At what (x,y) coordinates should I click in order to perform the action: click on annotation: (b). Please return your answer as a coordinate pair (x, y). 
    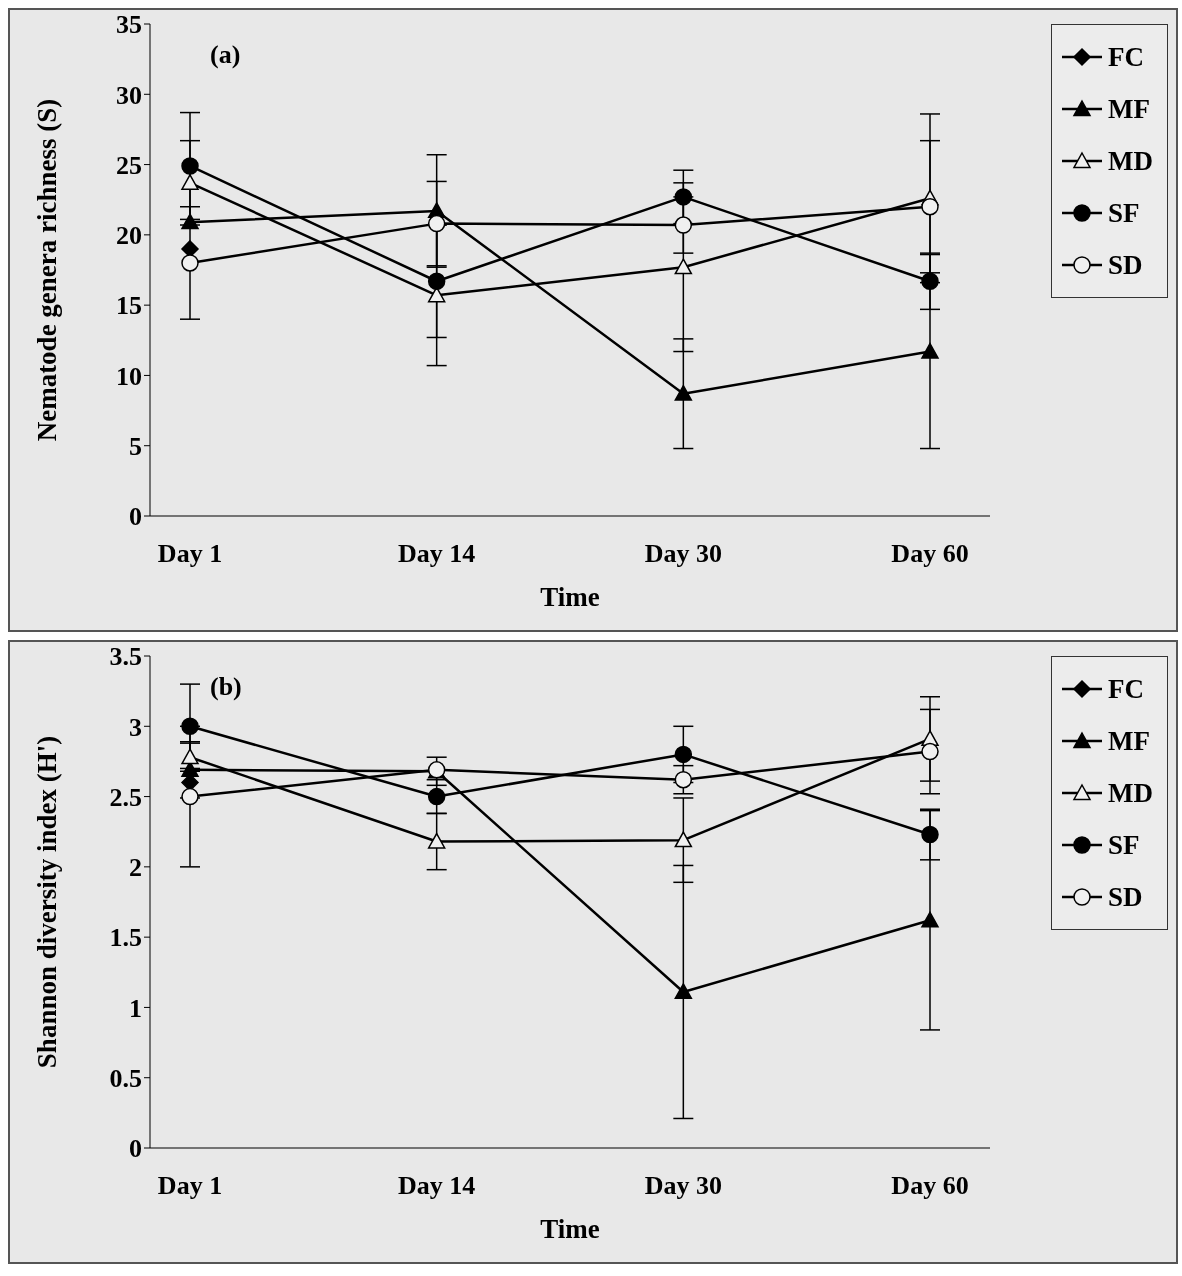
    Looking at the image, I should click on (226, 687).